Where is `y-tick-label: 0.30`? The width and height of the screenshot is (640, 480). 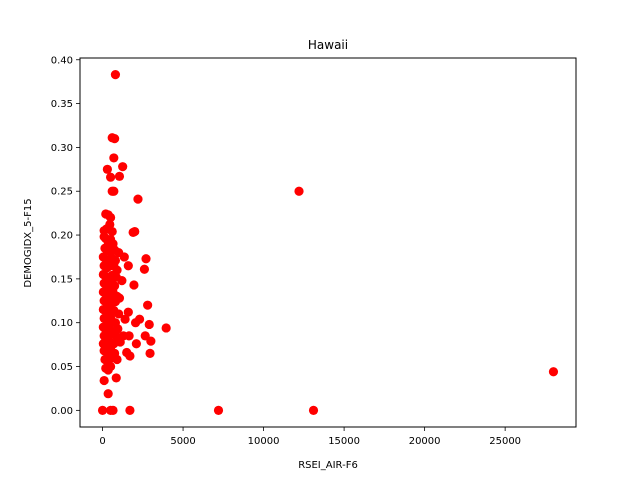
y-tick-label: 0.30 is located at coordinates (62, 148).